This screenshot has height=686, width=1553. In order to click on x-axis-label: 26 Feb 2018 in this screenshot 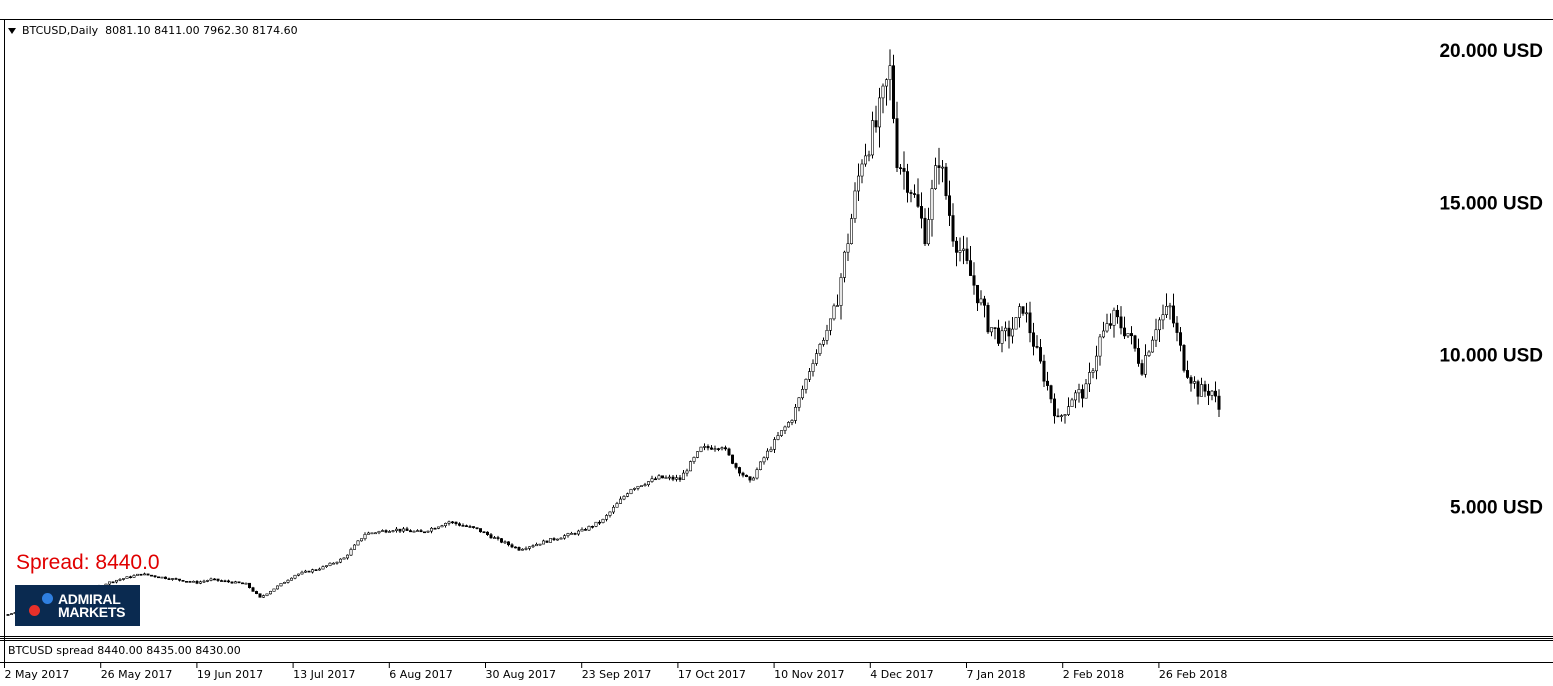, I will do `click(1193, 674)`.